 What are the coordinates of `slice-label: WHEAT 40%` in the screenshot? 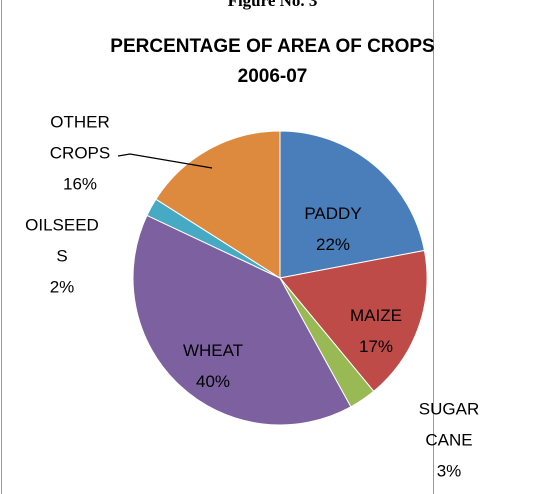 It's located at (213, 366).